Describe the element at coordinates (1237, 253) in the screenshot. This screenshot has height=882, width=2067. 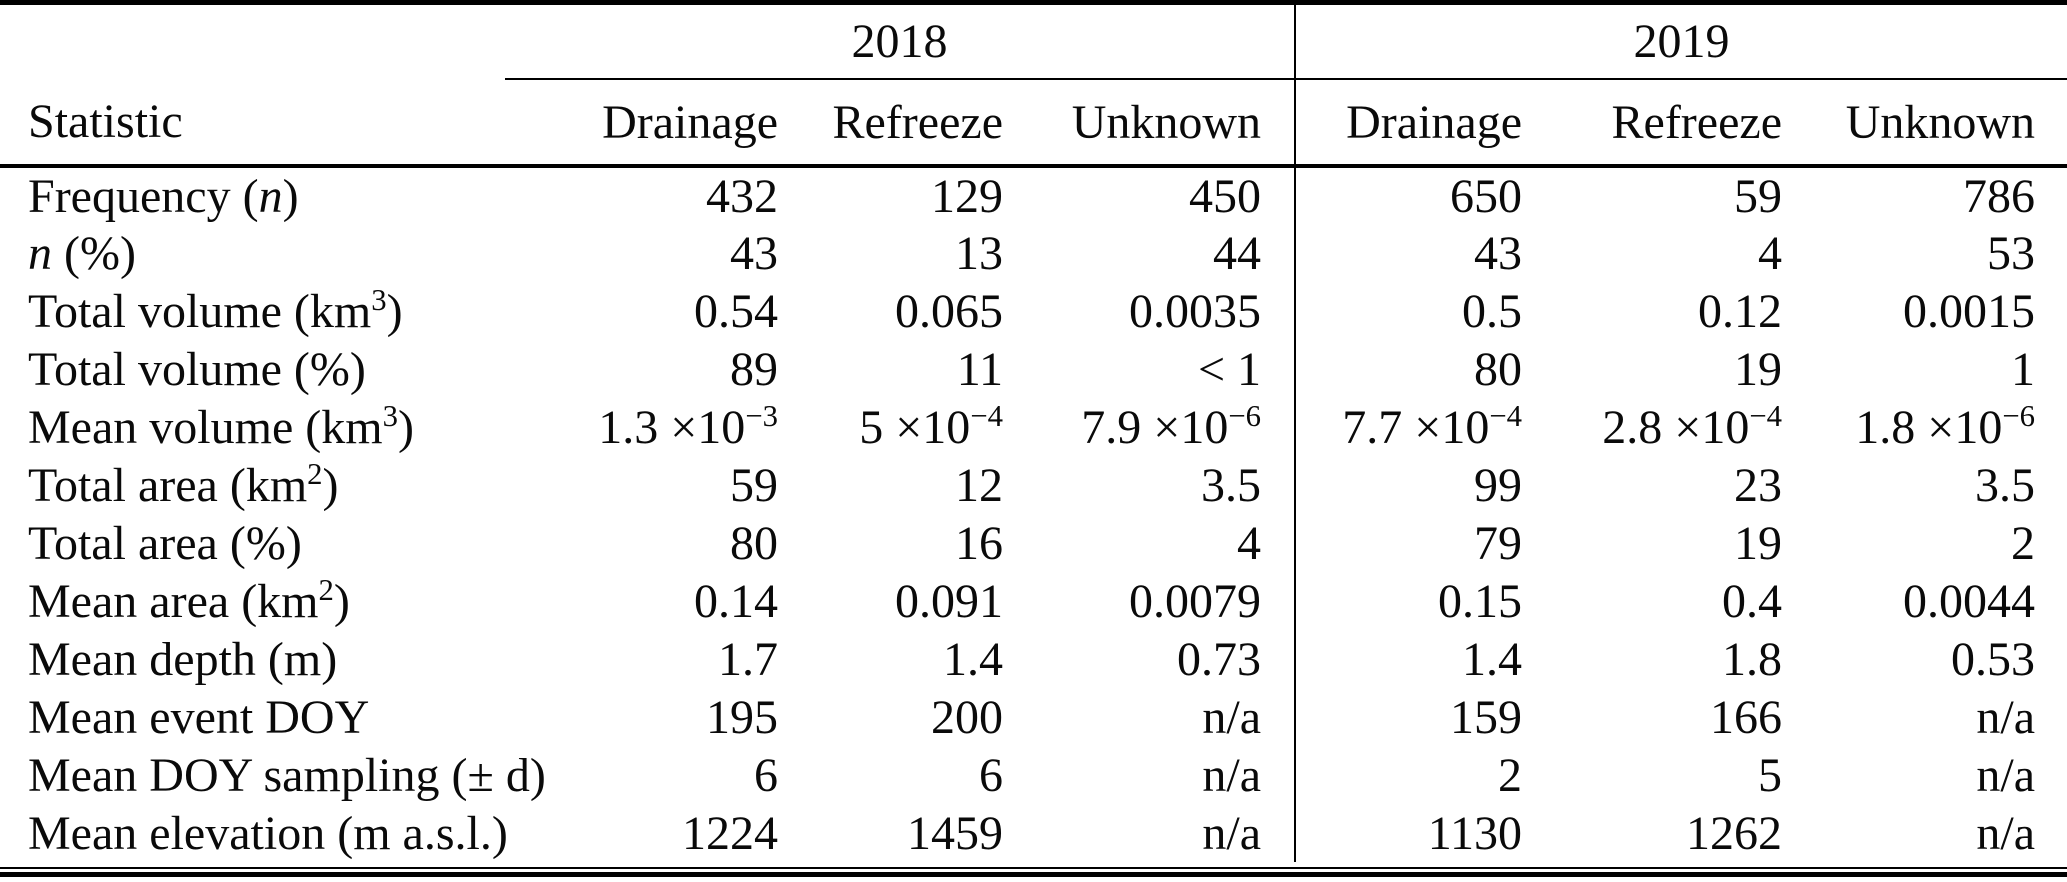
I see `value-cell: 44` at that location.